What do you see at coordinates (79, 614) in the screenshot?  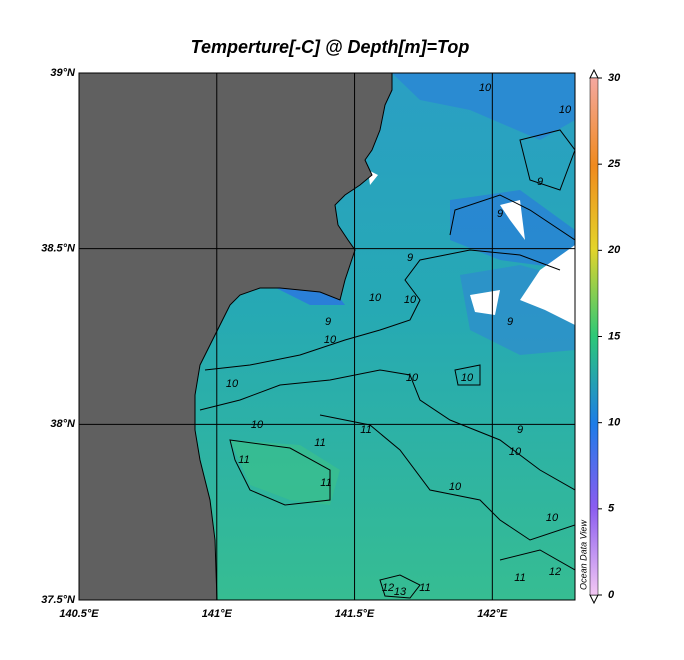 I see `x-tick-label: 140.5°E` at bounding box center [79, 614].